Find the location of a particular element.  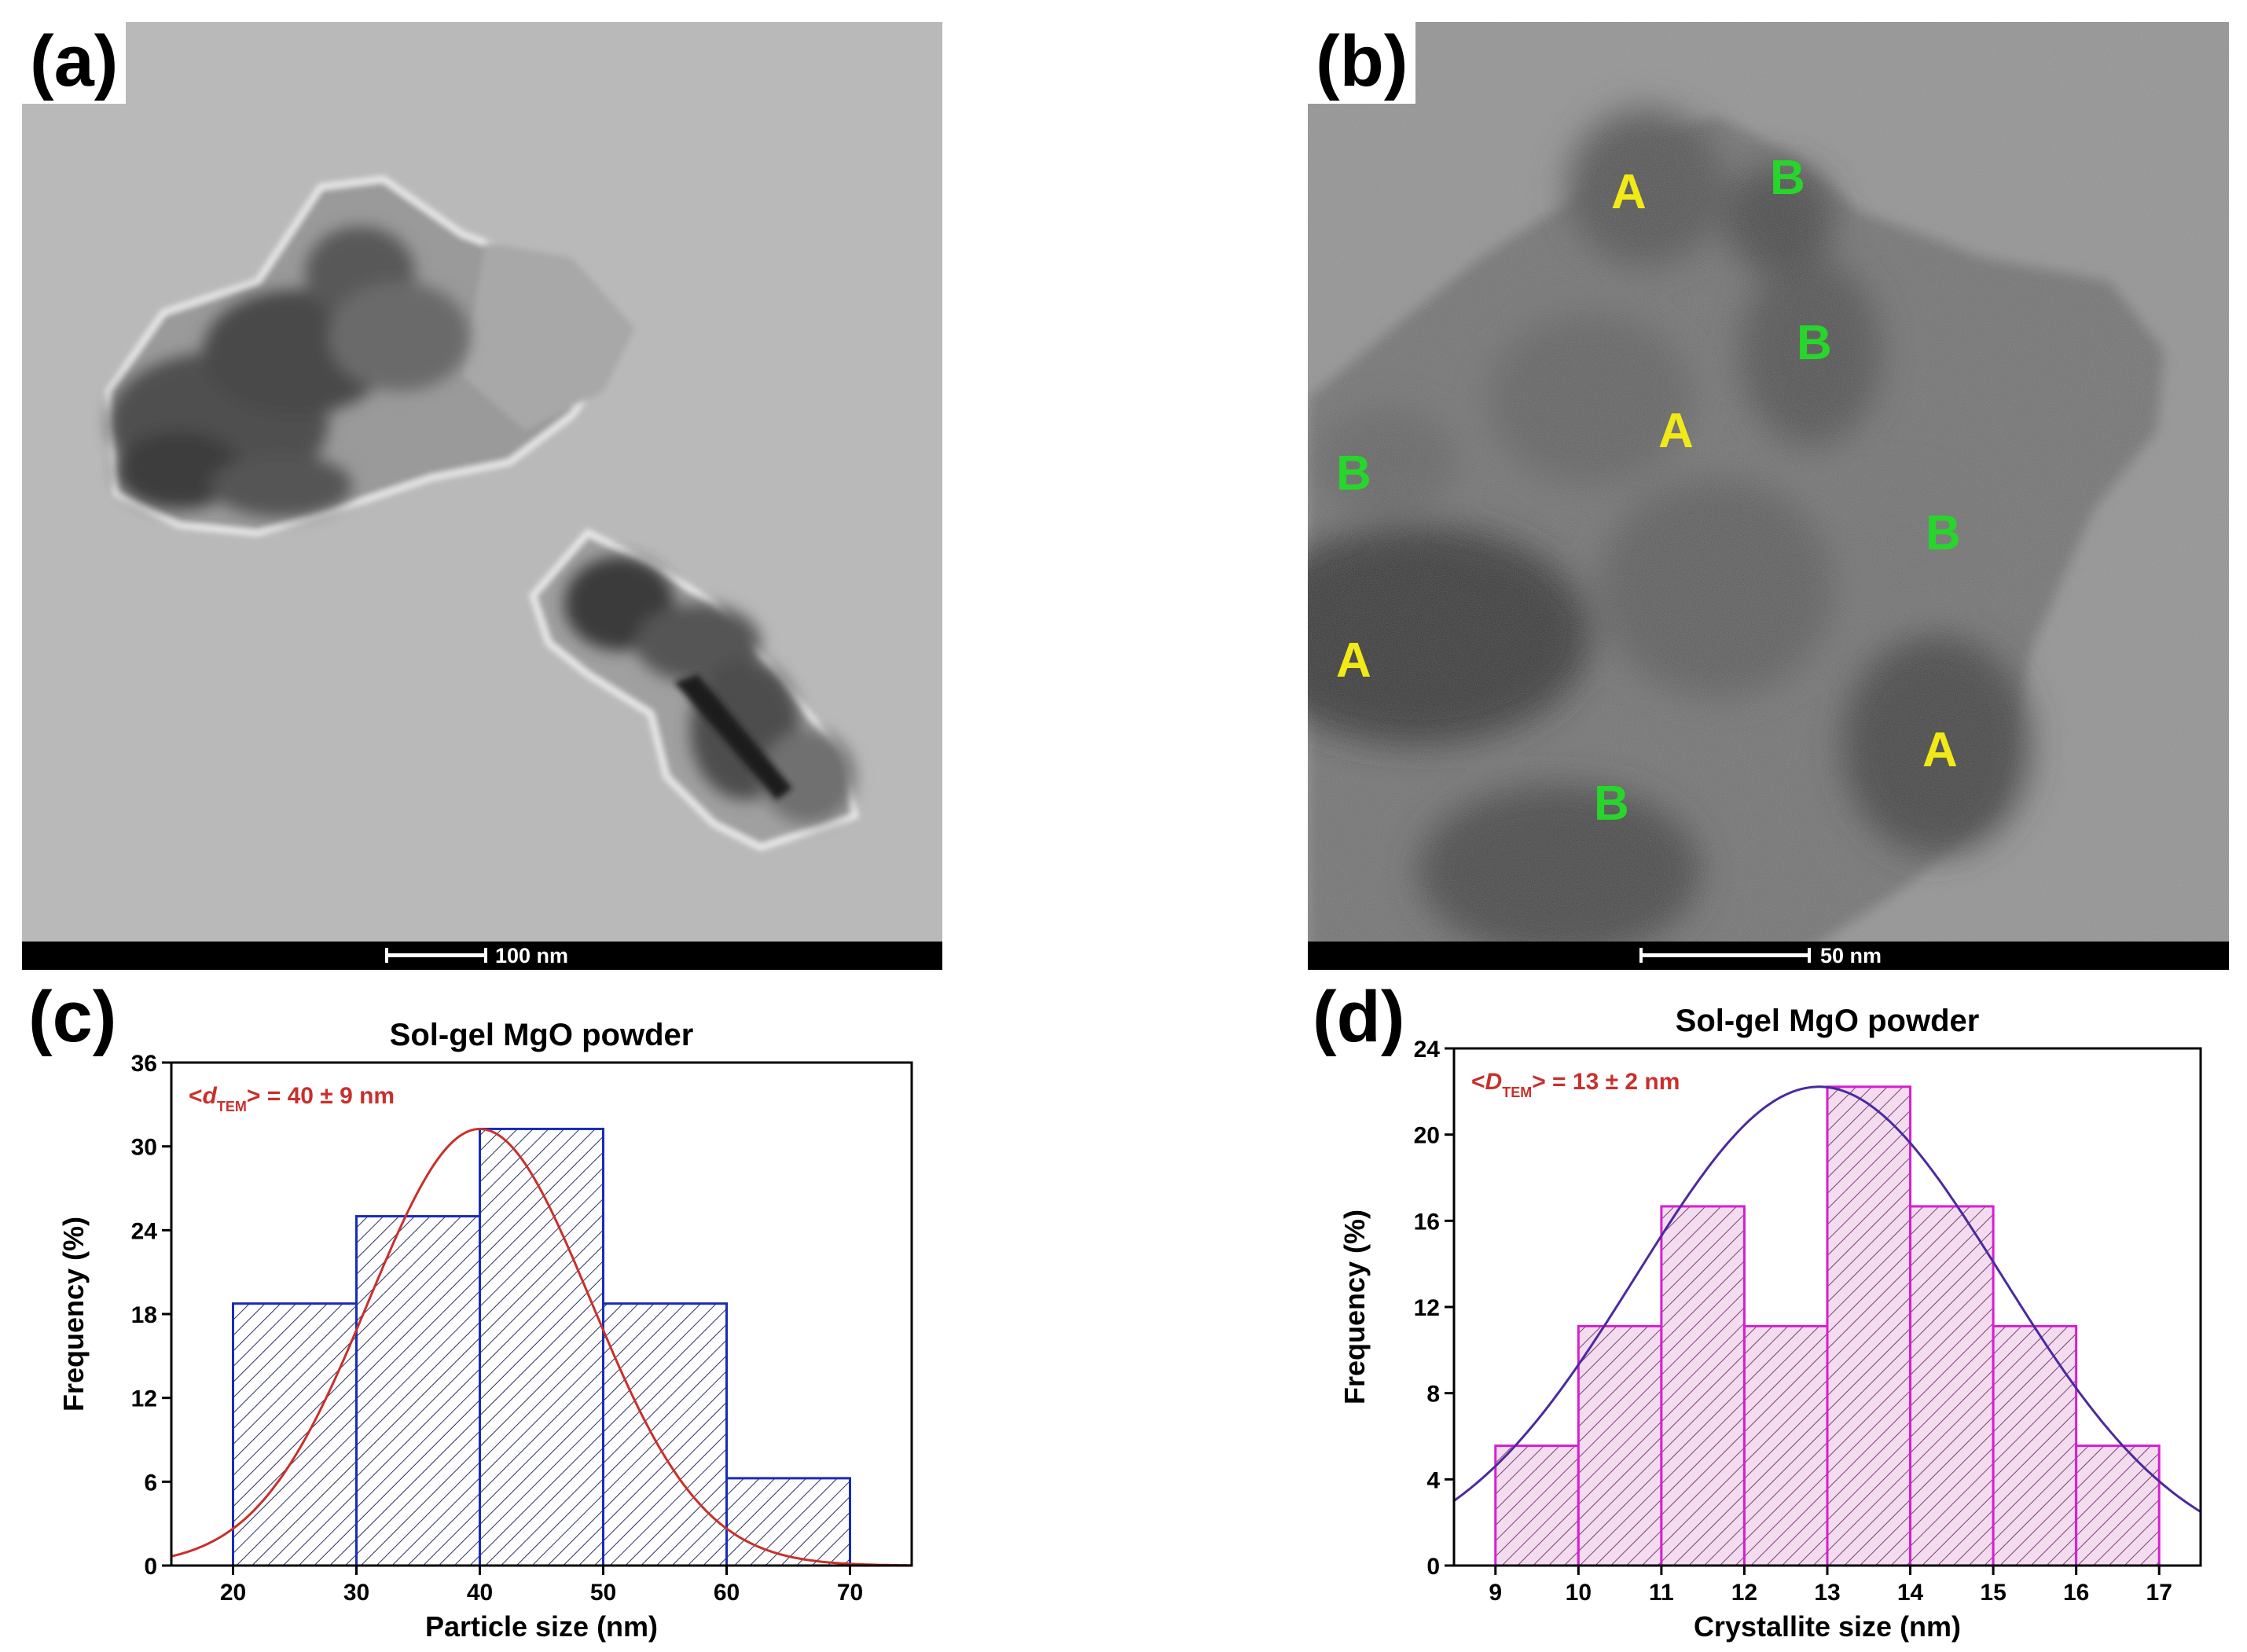

x-tick-label: 15 is located at coordinates (1993, 1593).